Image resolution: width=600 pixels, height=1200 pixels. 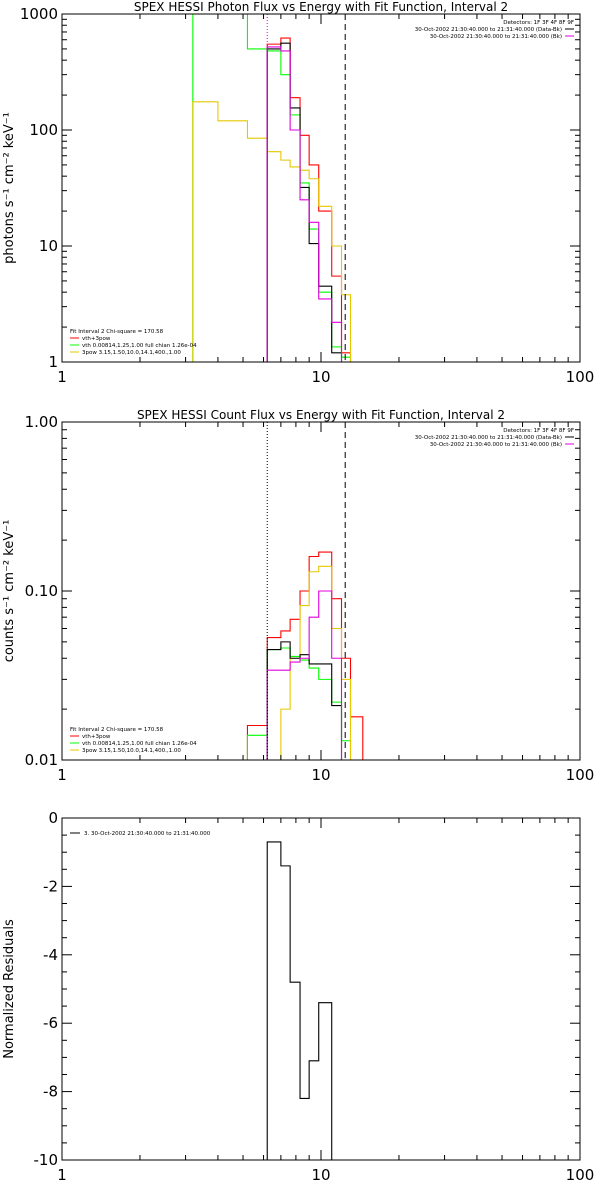 What do you see at coordinates (9, 188) in the screenshot?
I see `y-axis-label: photons s⁻¹ cm⁻² keV⁻¹` at bounding box center [9, 188].